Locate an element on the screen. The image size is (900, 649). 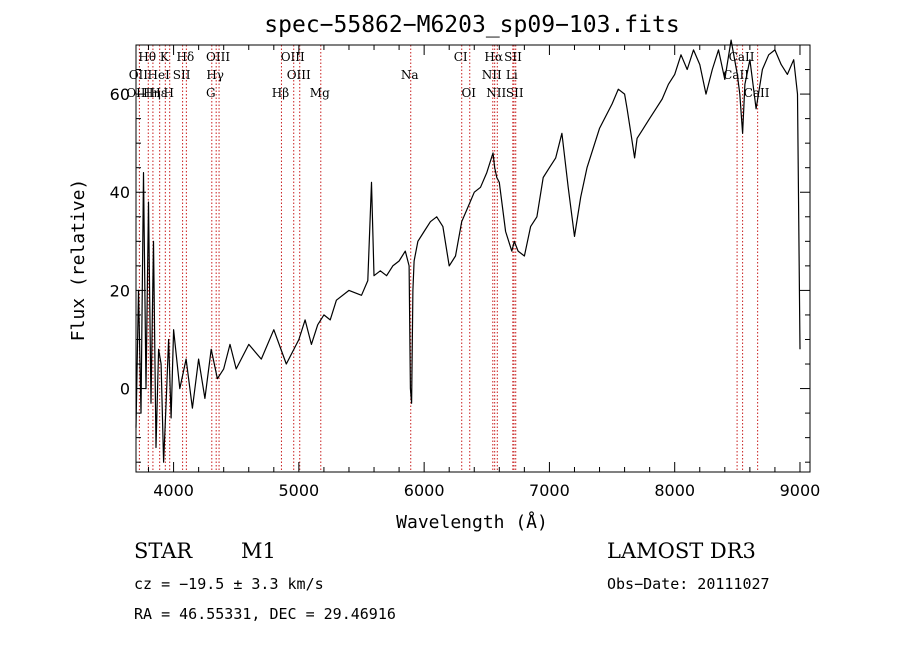
y-axis-label: Flux (relative) is located at coordinates (78, 260).